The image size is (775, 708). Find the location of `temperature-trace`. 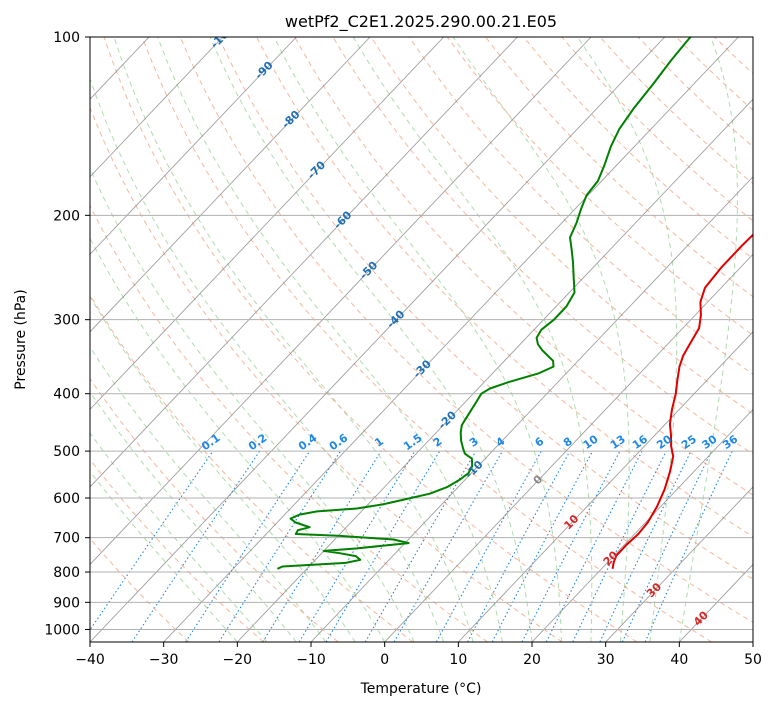

temperature-trace is located at coordinates (682, 401).